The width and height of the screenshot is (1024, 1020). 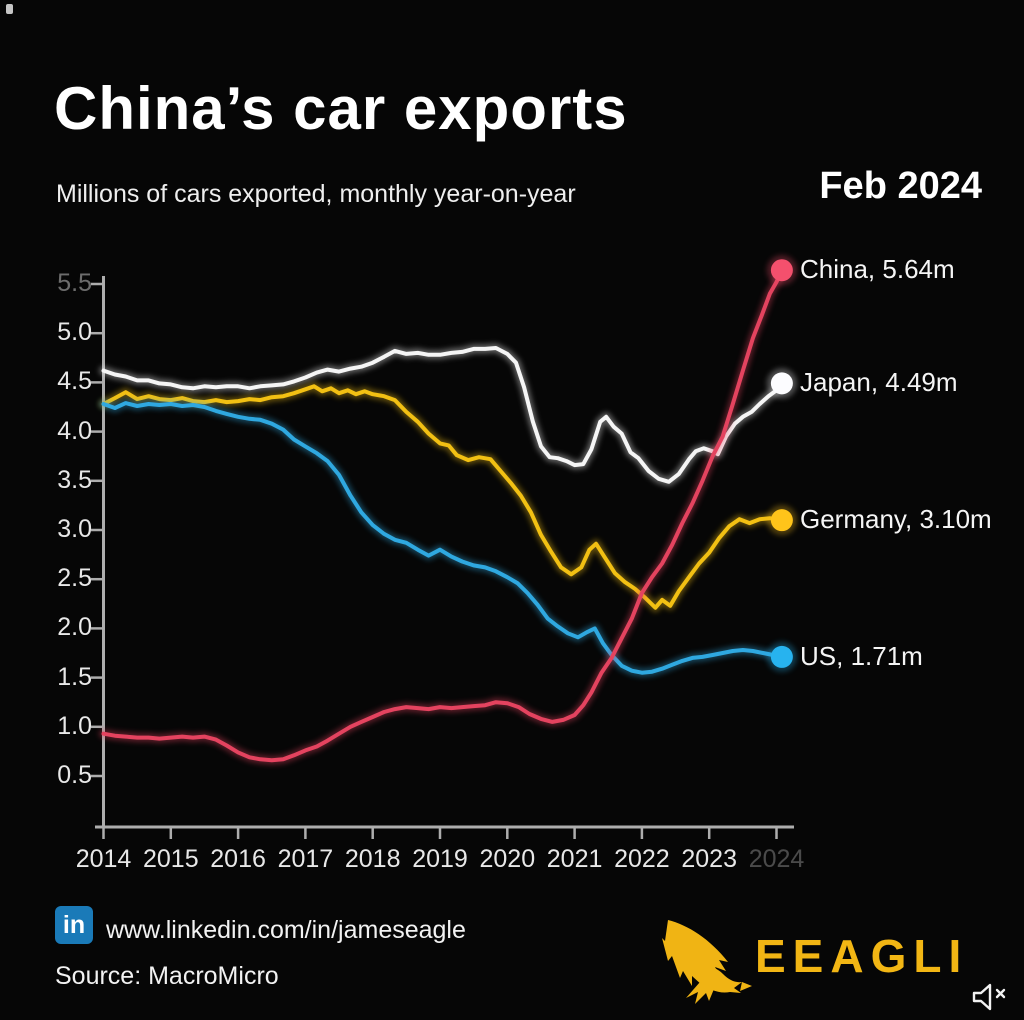 What do you see at coordinates (9, 9) in the screenshot?
I see `corner-artifact-dot` at bounding box center [9, 9].